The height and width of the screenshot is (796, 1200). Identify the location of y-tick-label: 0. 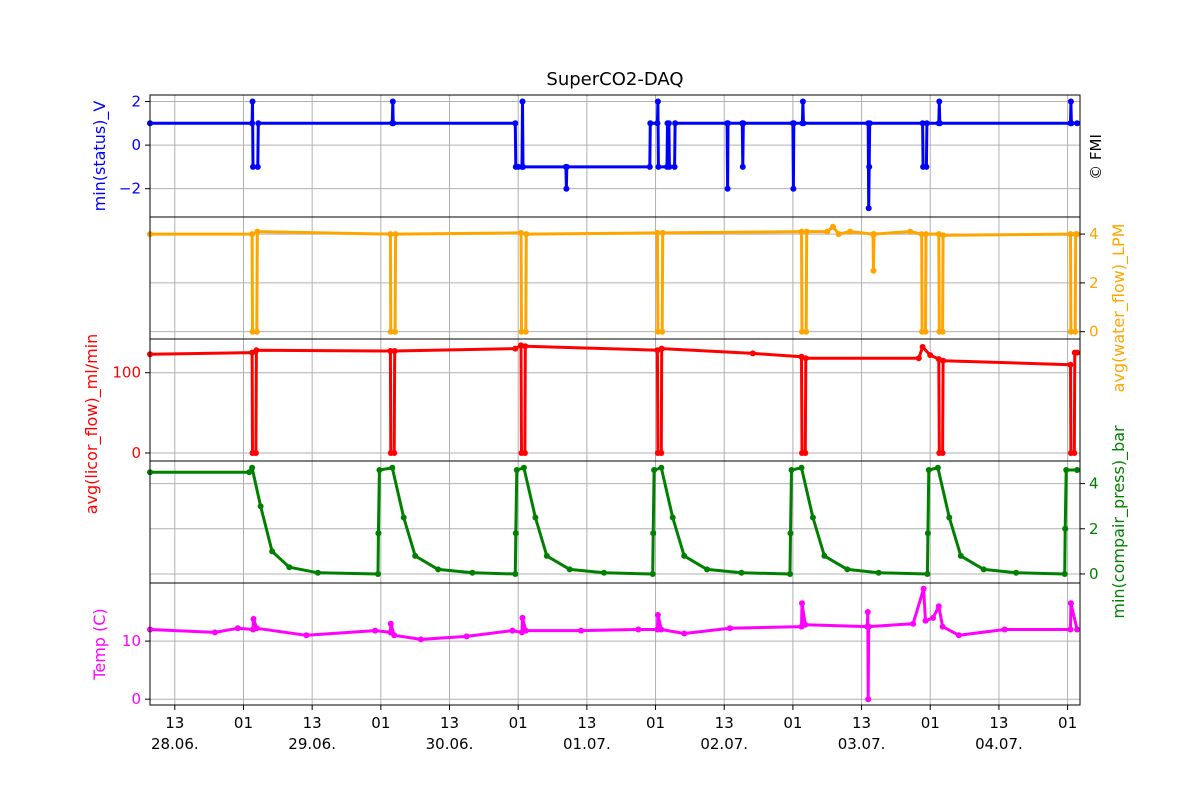
(1094, 574).